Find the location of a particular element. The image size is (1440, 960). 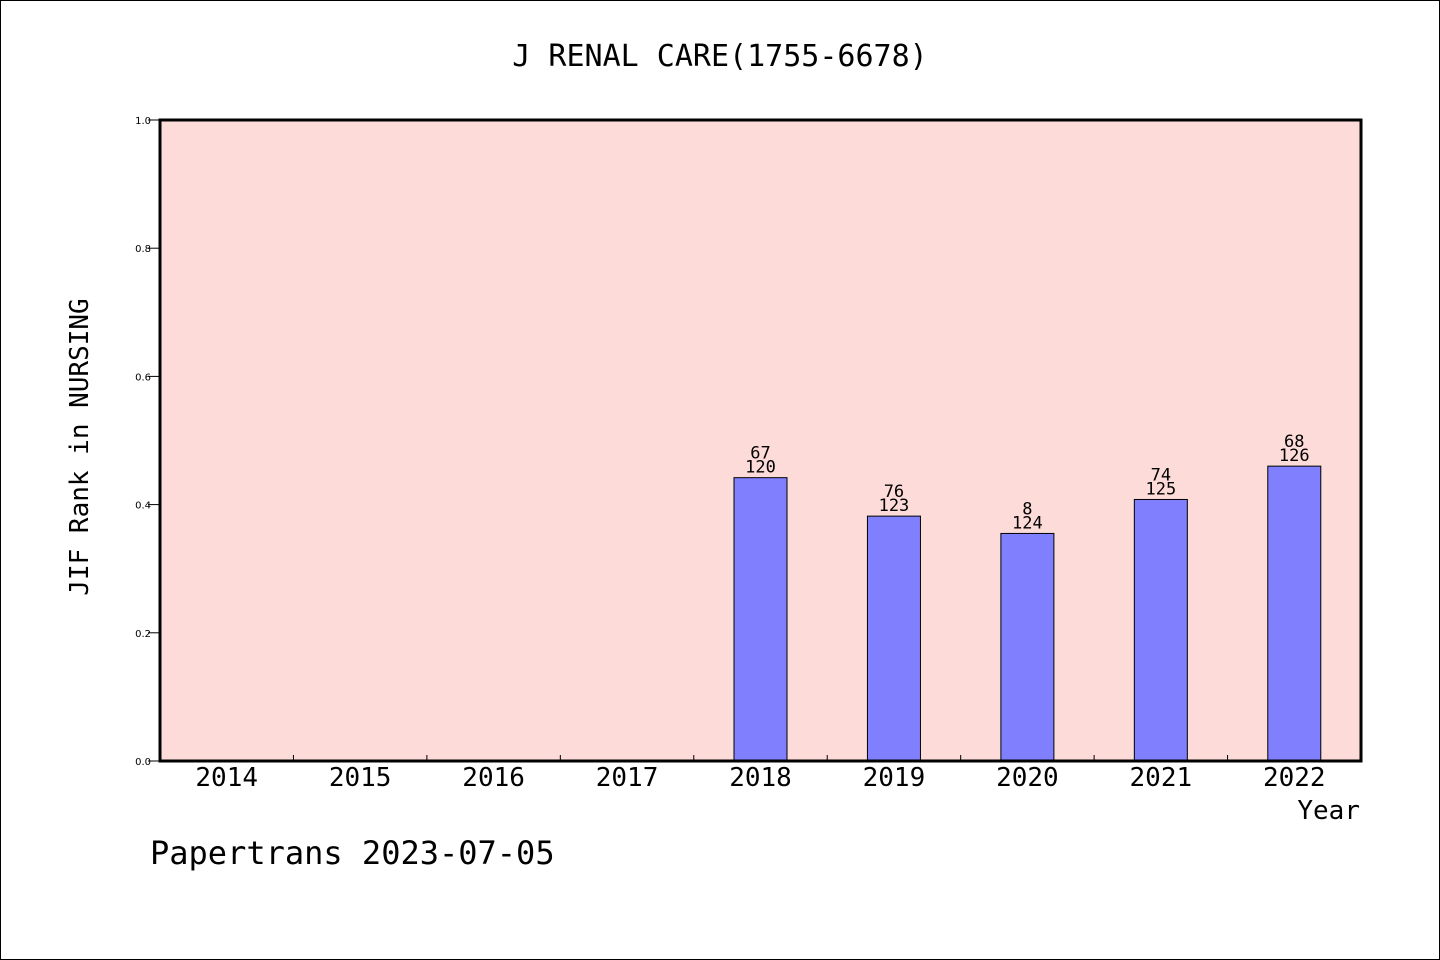

bars-group is located at coordinates (1027, 613).